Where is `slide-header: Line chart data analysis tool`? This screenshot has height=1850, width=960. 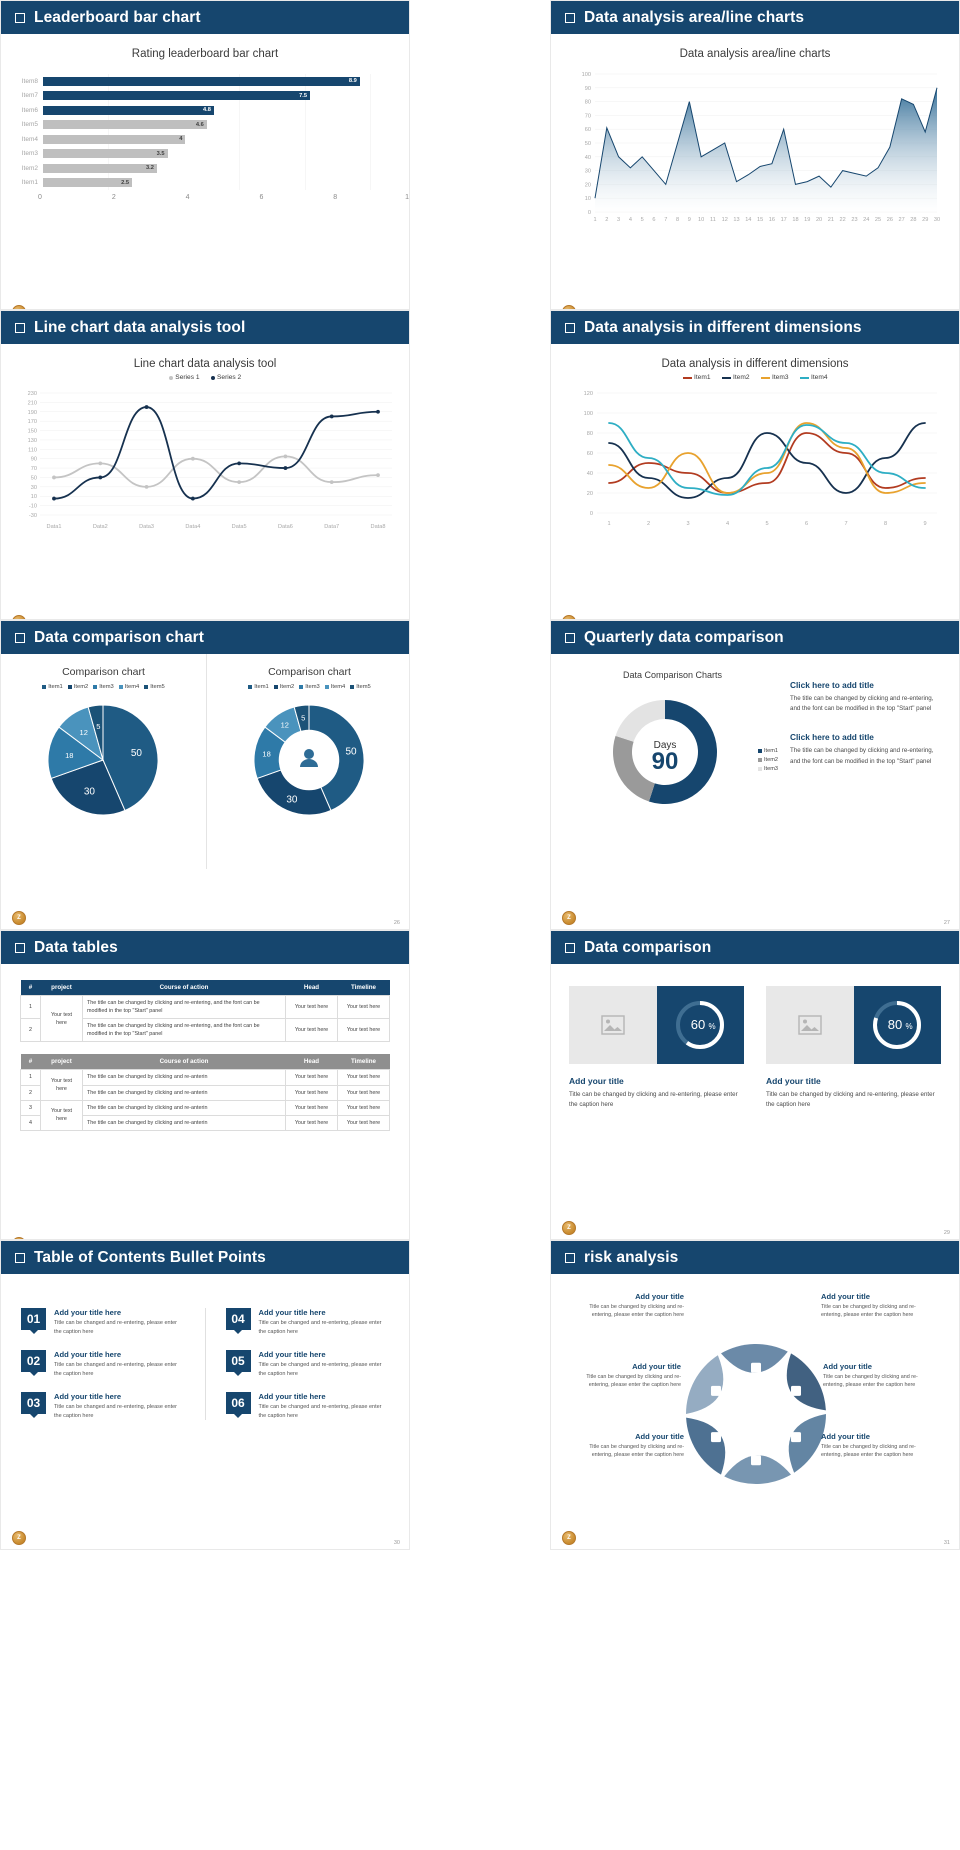 slide-header: Line chart data analysis tool is located at coordinates (205, 327).